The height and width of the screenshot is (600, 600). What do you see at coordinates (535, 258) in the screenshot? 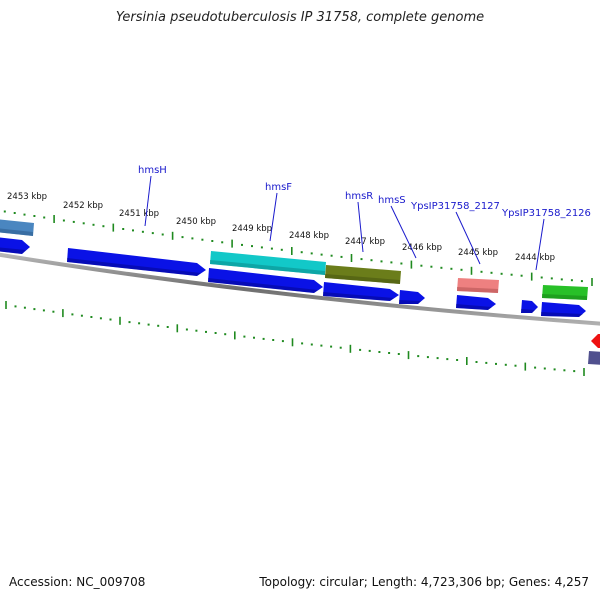
I see `kbp-label: 2444 kbp` at bounding box center [535, 258].